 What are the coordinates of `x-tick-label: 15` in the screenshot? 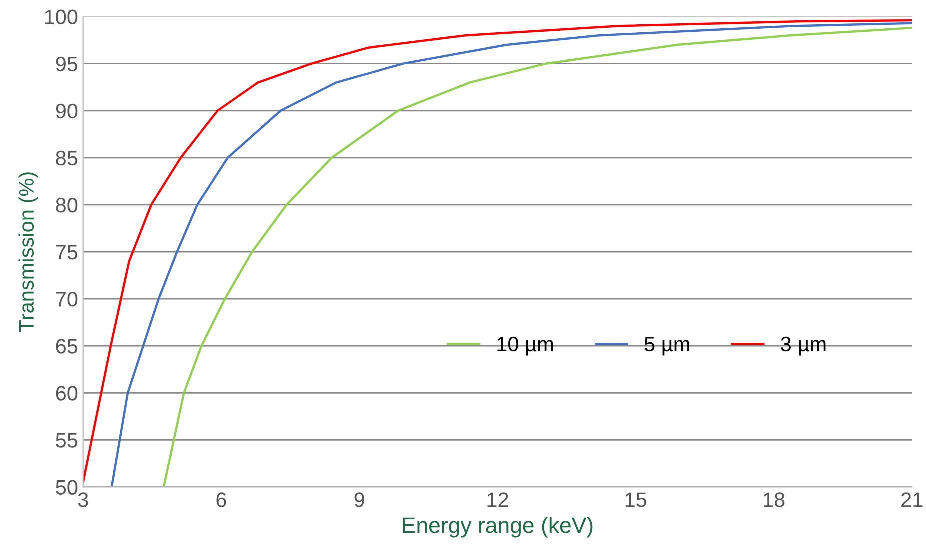 It's located at (636, 500).